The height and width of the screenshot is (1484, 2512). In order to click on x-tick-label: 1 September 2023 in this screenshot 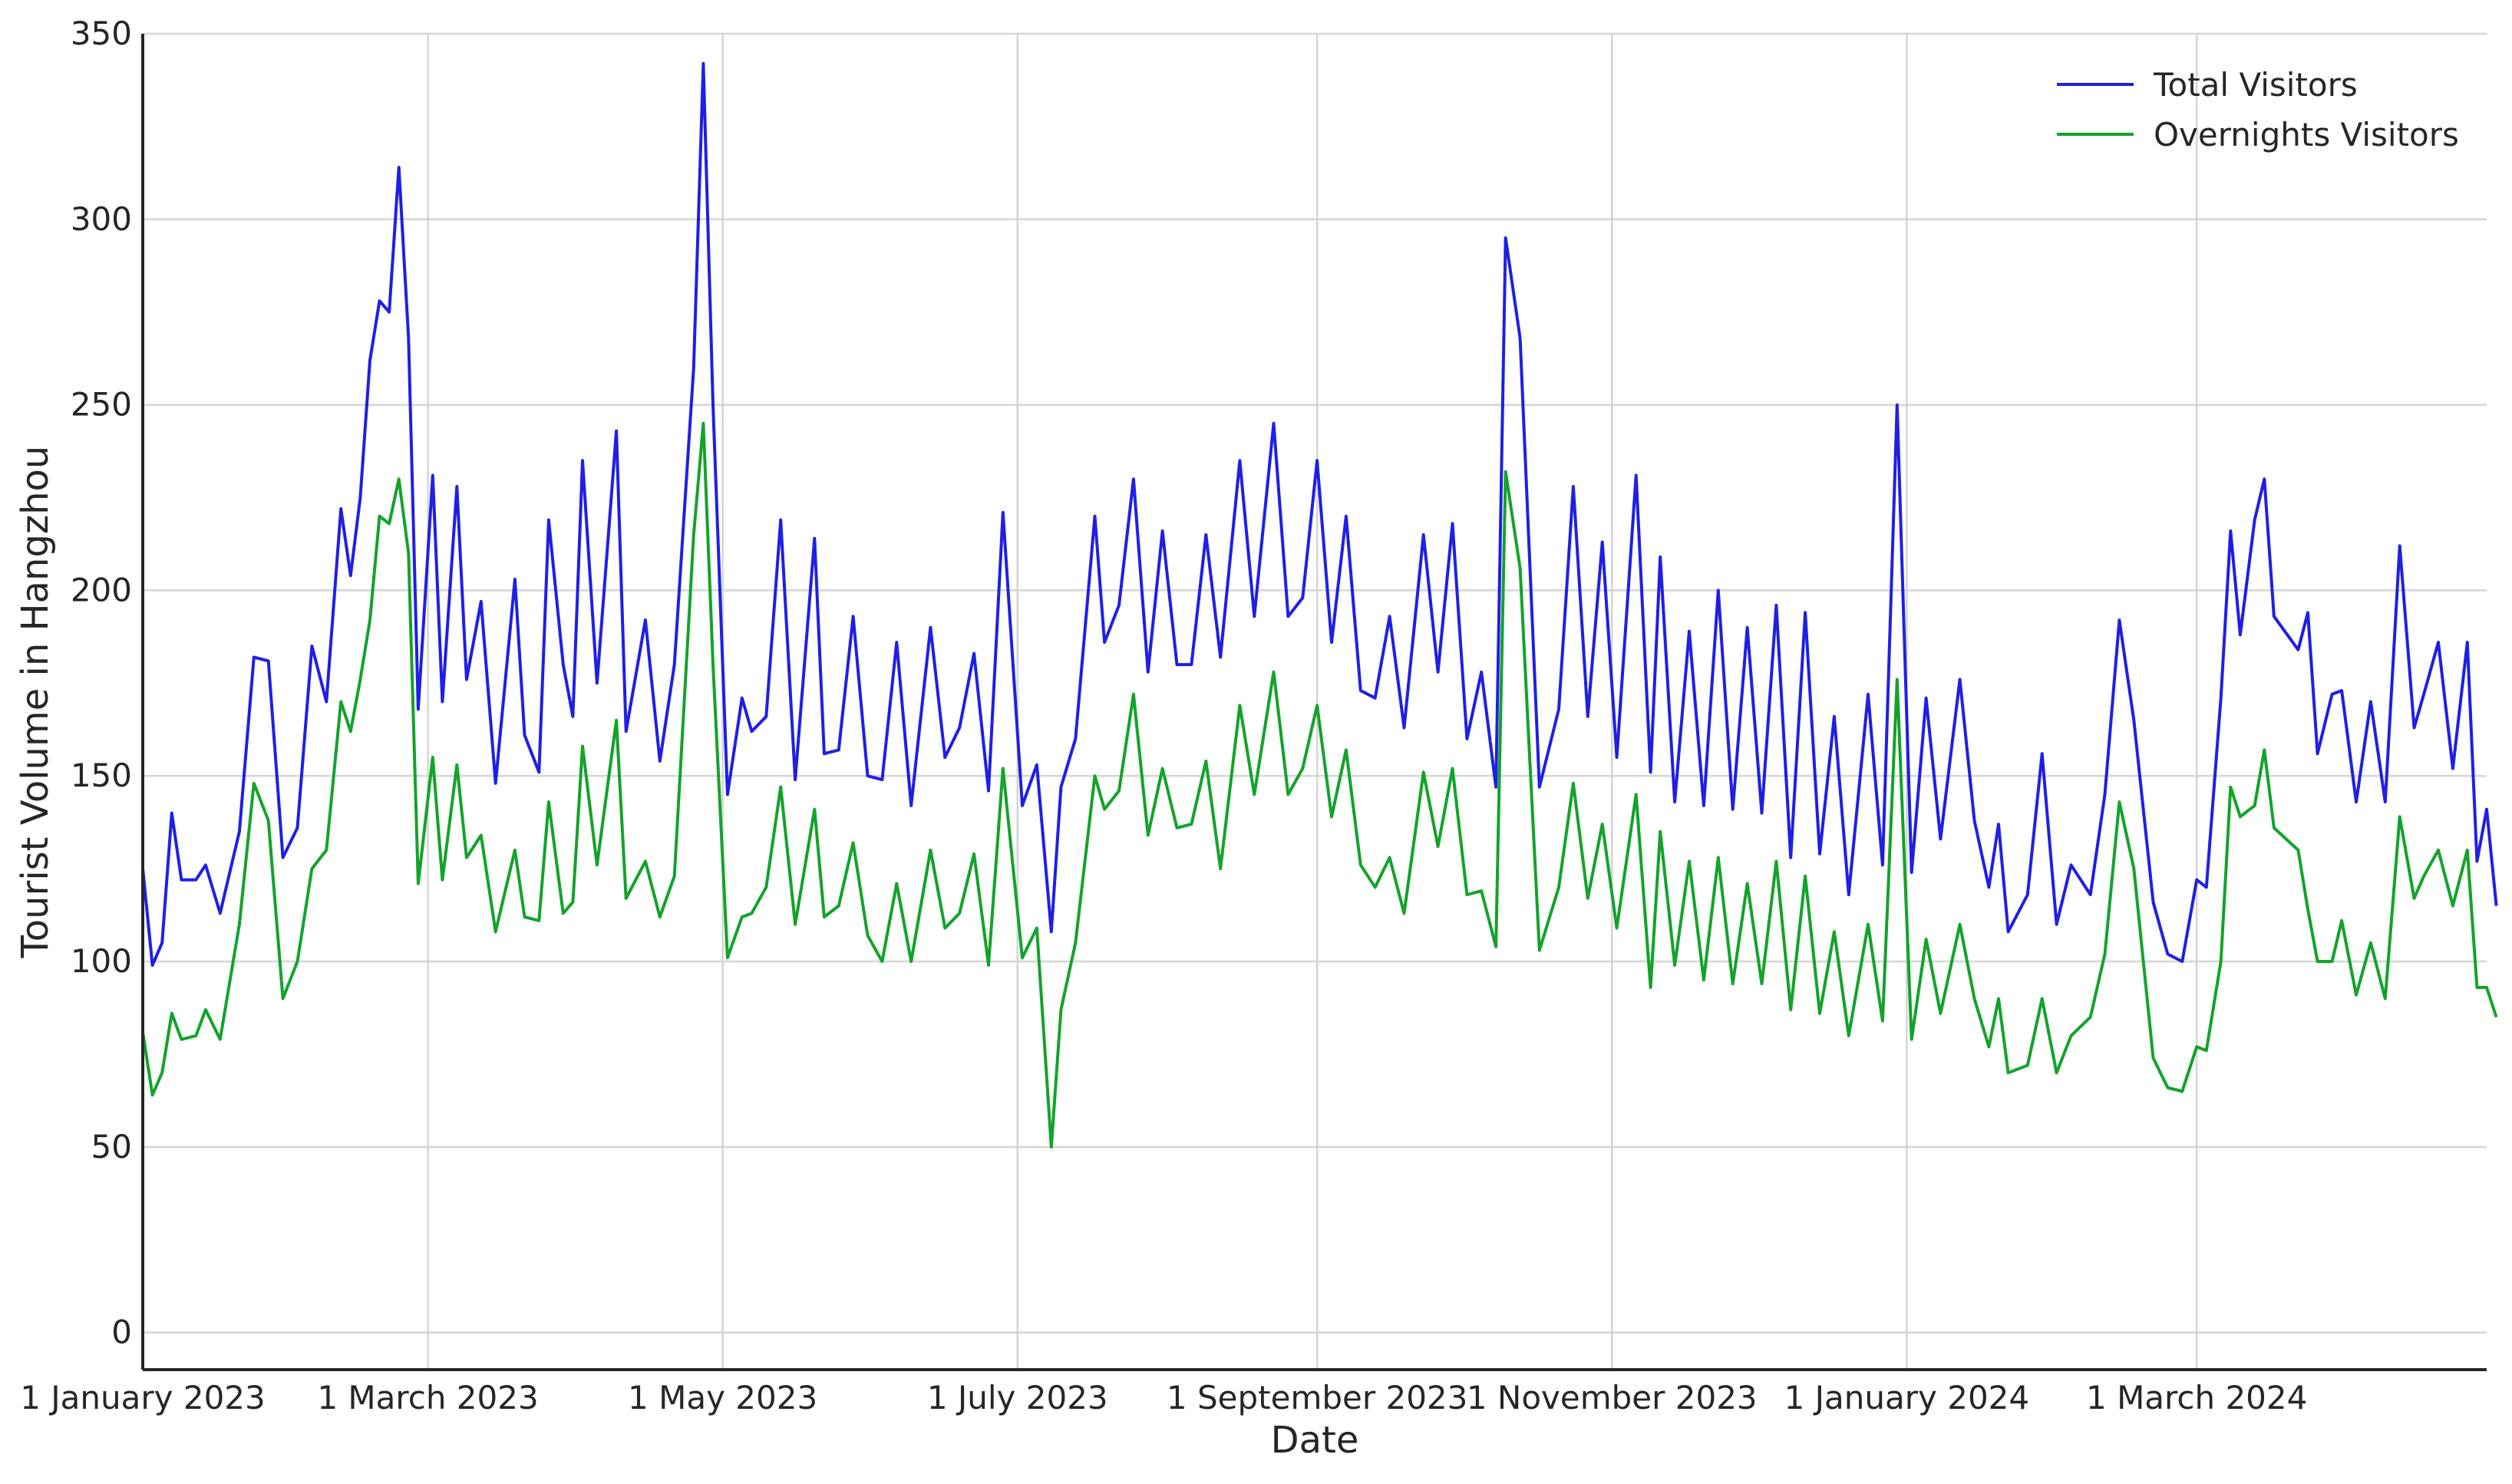, I will do `click(1317, 1398)`.